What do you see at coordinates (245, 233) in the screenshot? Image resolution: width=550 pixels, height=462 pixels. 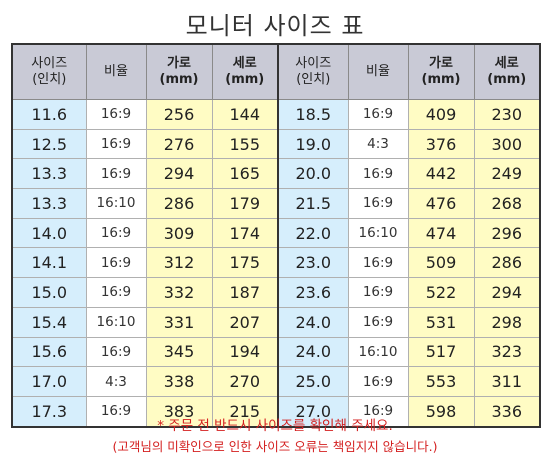 I see `height-cell: 174` at bounding box center [245, 233].